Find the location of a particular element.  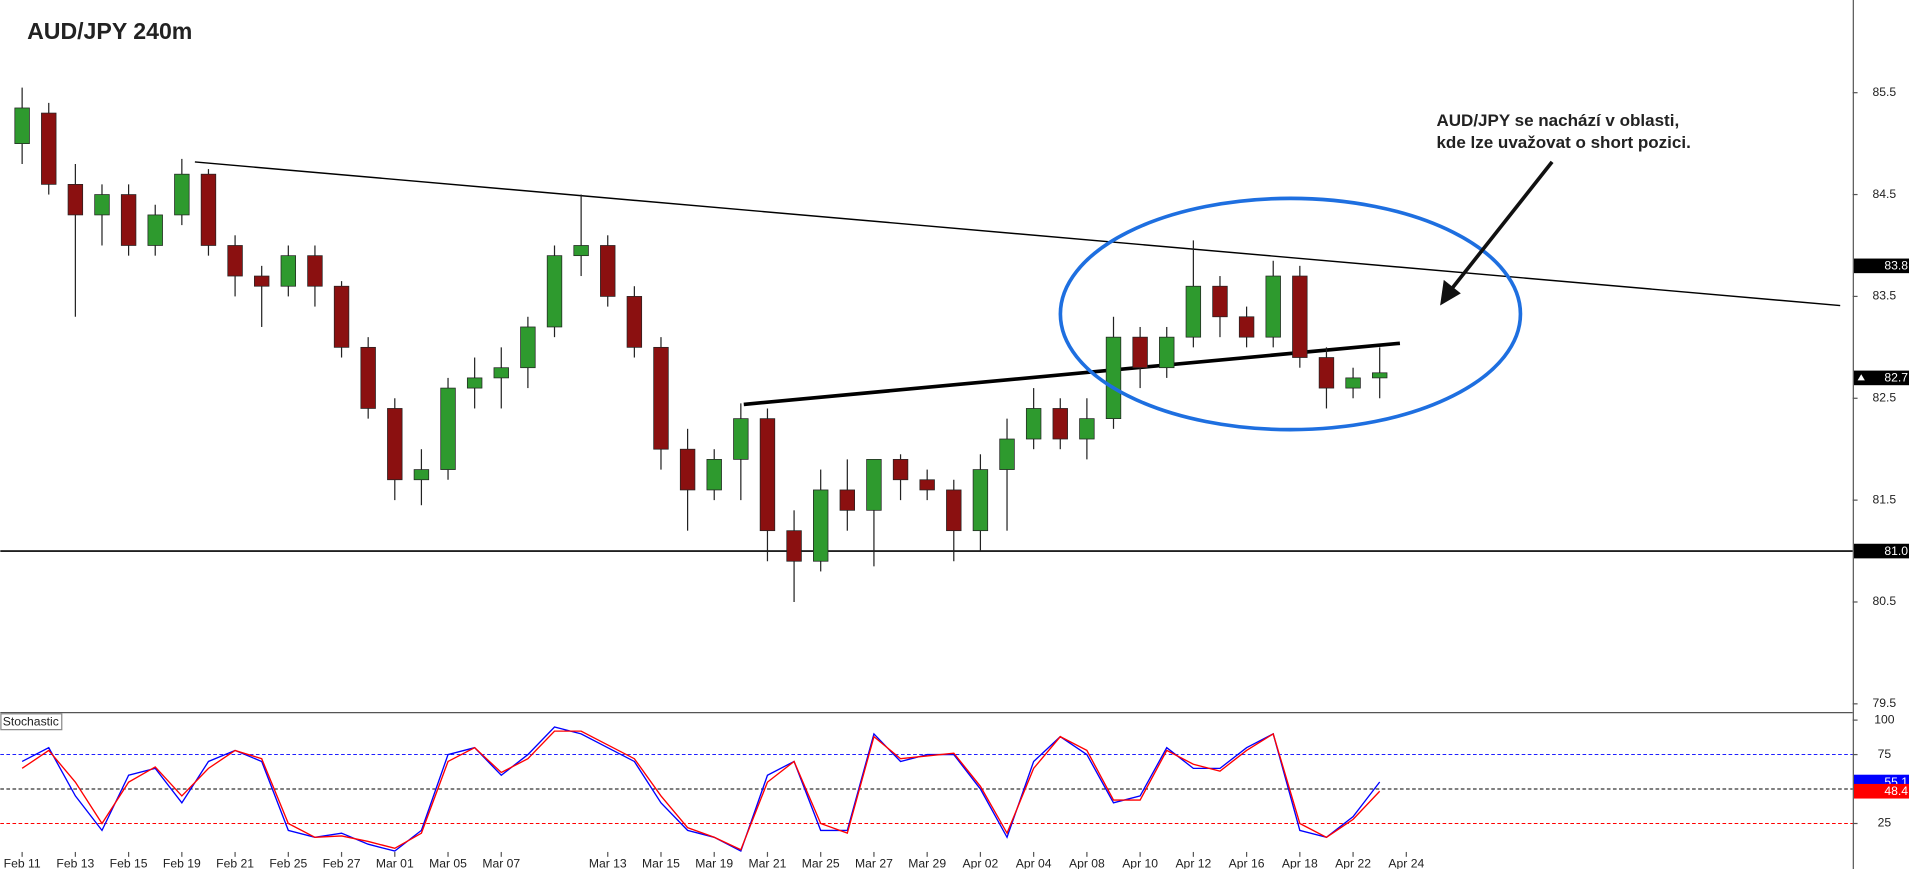

x-tick-label: Mar 27 is located at coordinates (874, 862).